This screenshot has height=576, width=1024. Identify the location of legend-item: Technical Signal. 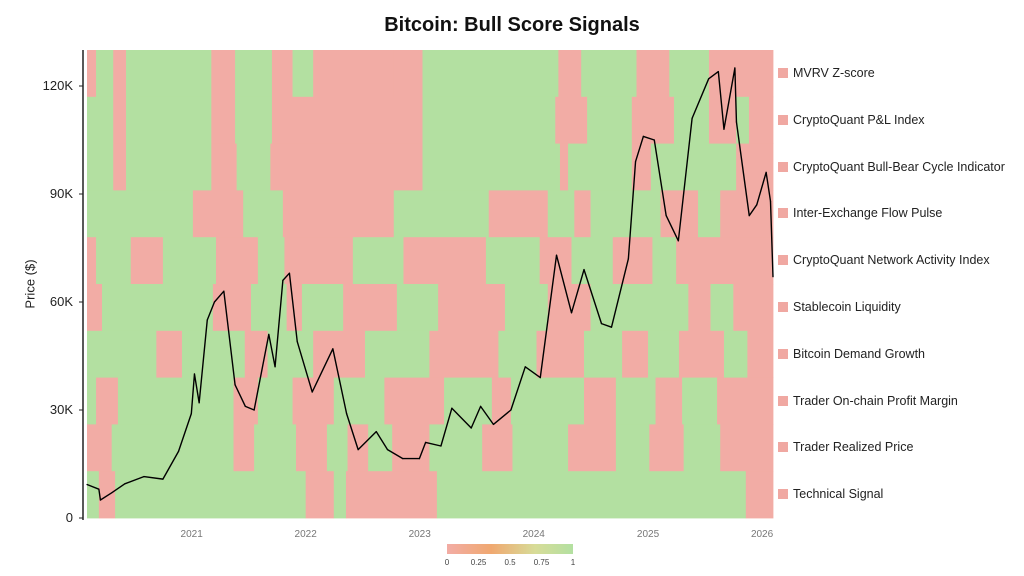
(830, 494).